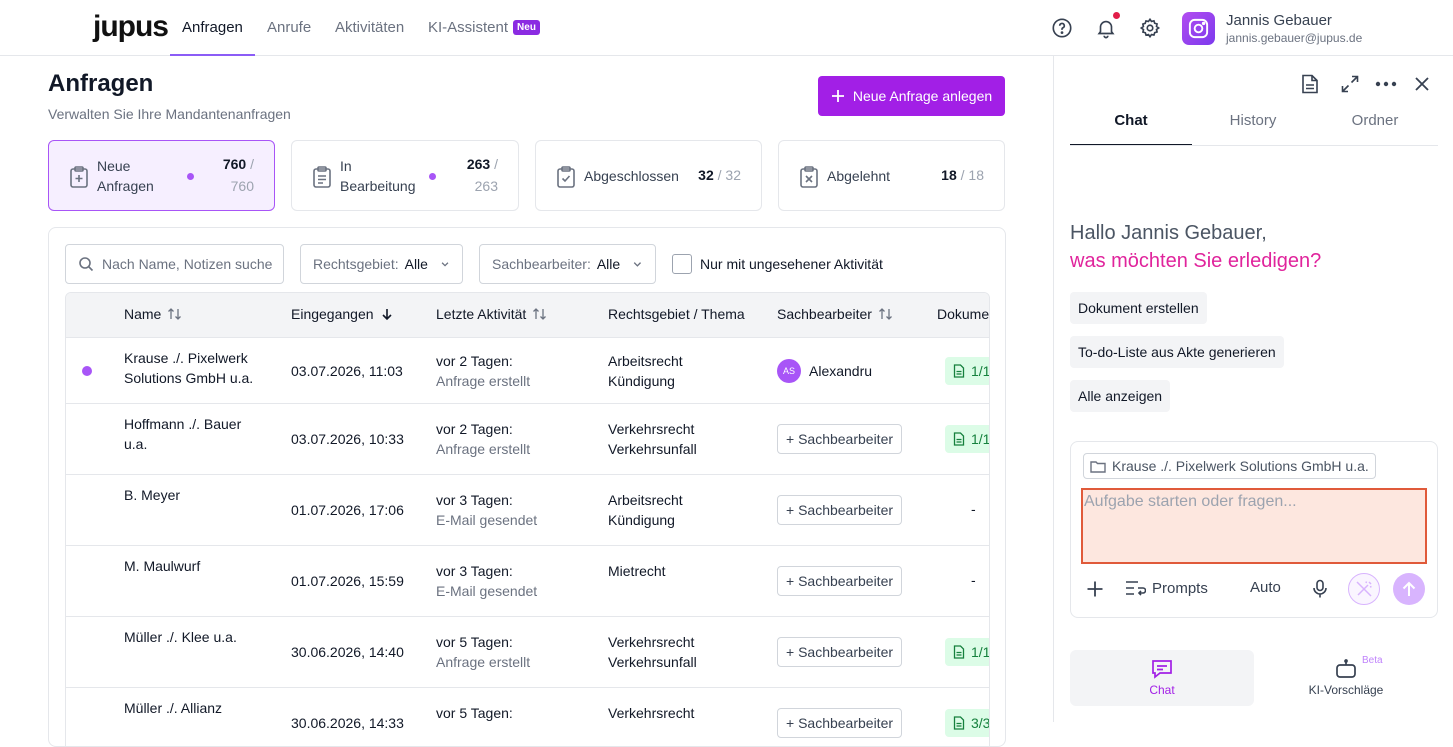 This screenshot has width=1453, height=747. Describe the element at coordinates (1386, 84) in the screenshot. I see `more-options-icon` at that location.